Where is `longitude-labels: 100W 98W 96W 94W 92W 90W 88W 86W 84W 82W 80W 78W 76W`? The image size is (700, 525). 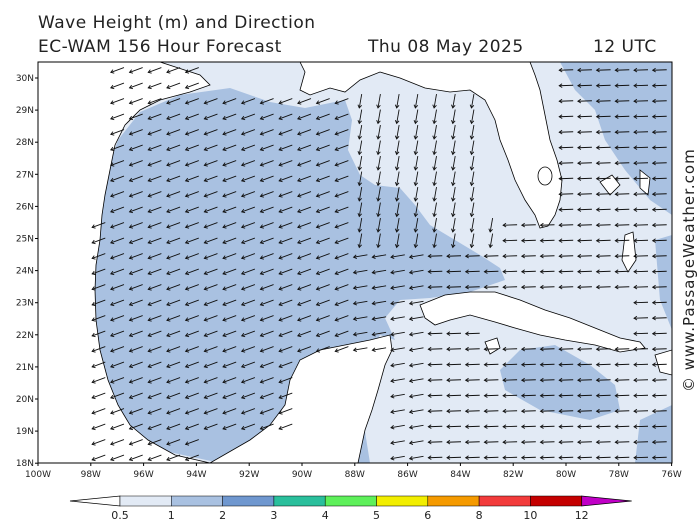 longitude-labels: 100W 98W 96W 94W 92W 90W 88W 86W 84W 82W 80W 78W 76W is located at coordinates (353, 471).